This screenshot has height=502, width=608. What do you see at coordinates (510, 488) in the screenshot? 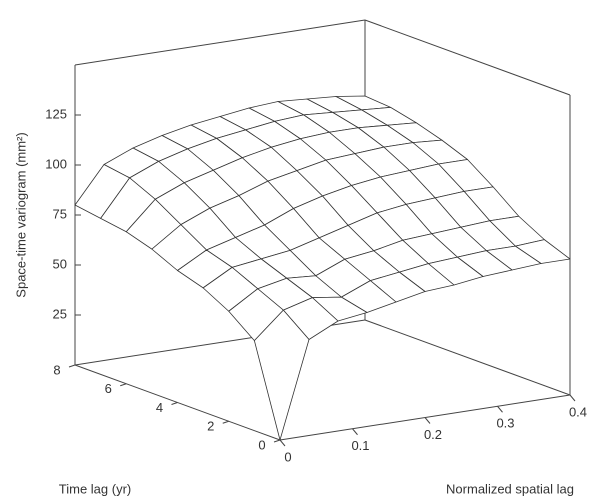
I see `x-axis-label: Normalized spatial lag` at bounding box center [510, 488].